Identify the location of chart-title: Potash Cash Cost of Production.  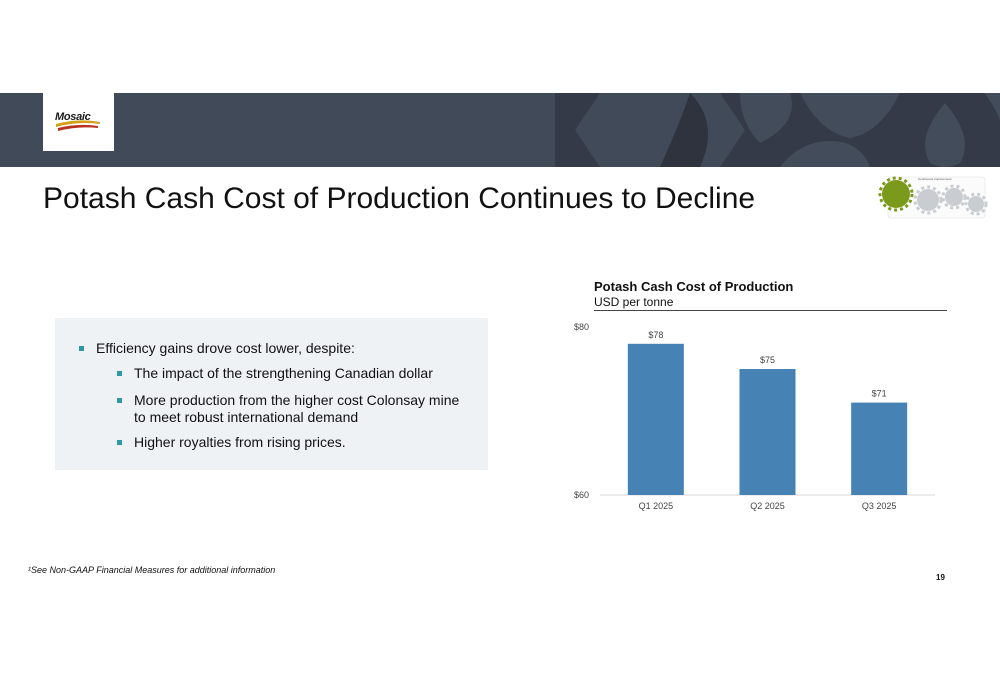
(694, 286).